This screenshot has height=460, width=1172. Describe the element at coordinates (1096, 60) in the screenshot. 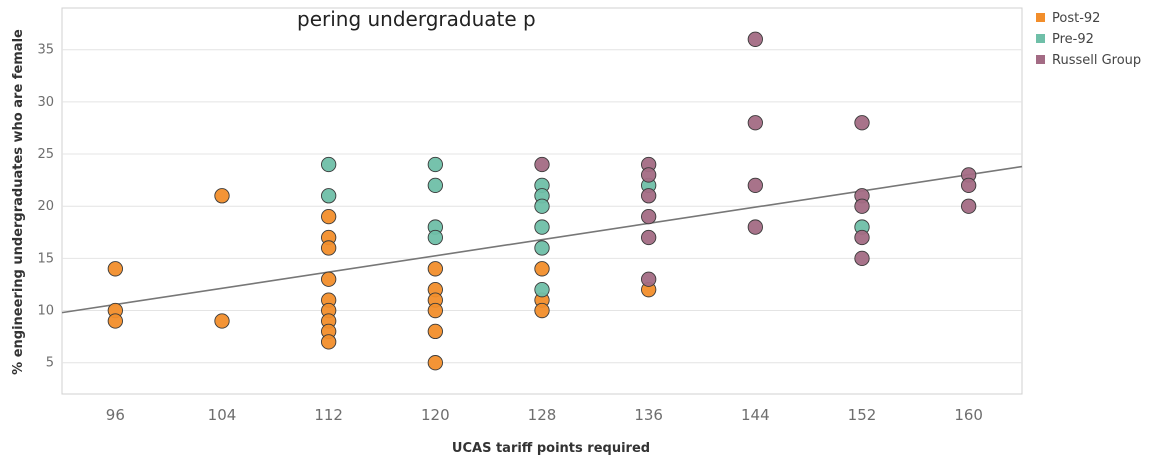

I see `legend-label: Russell Group` at that location.